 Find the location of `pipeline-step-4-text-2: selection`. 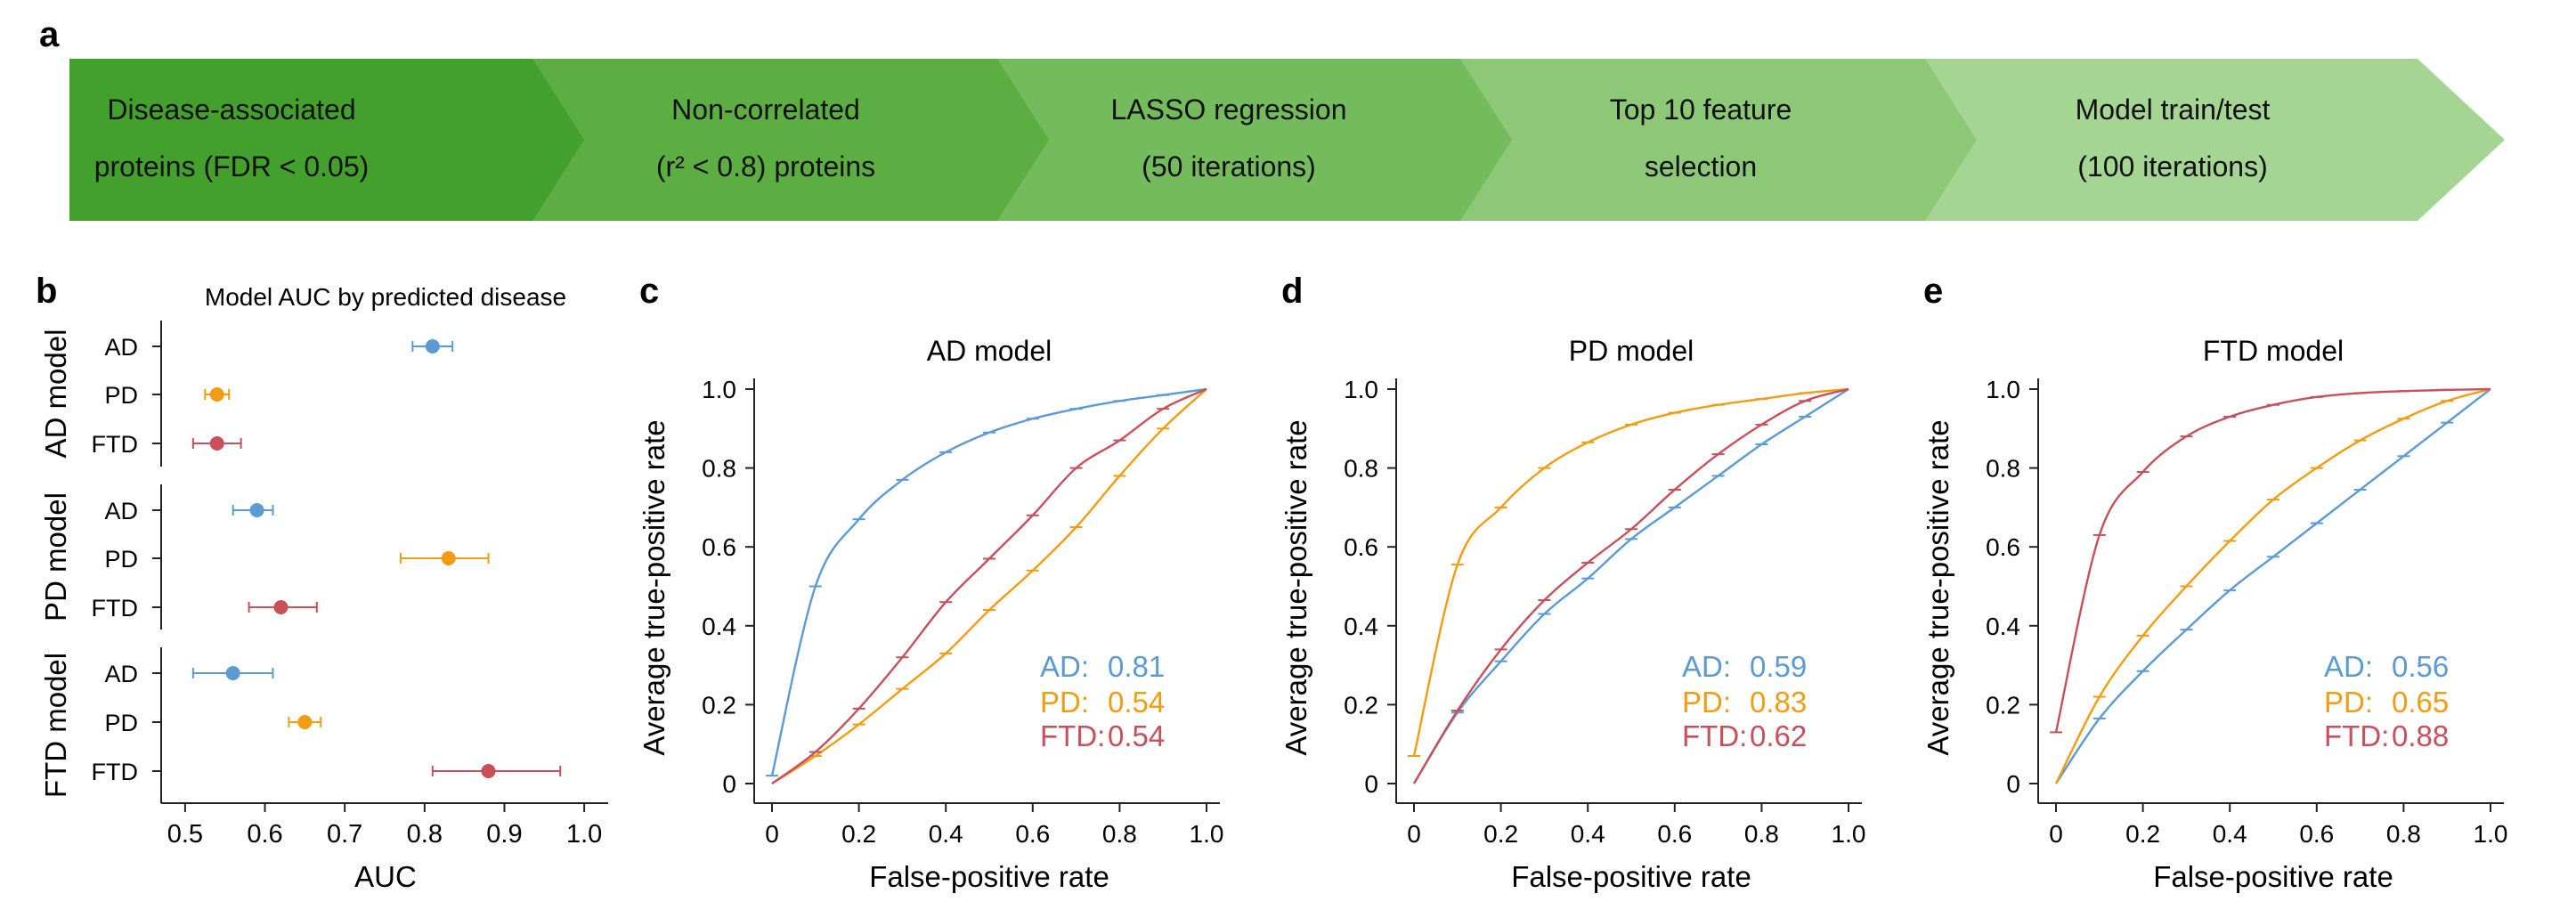

pipeline-step-4-text-2: selection is located at coordinates (1701, 166).